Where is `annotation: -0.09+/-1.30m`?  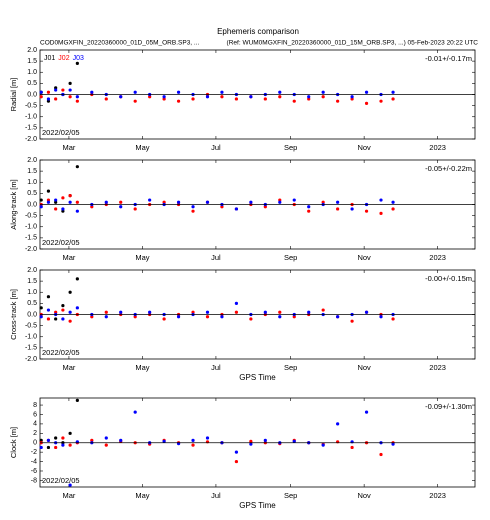
annotation: -0.09+/-1.30m is located at coordinates (448, 406).